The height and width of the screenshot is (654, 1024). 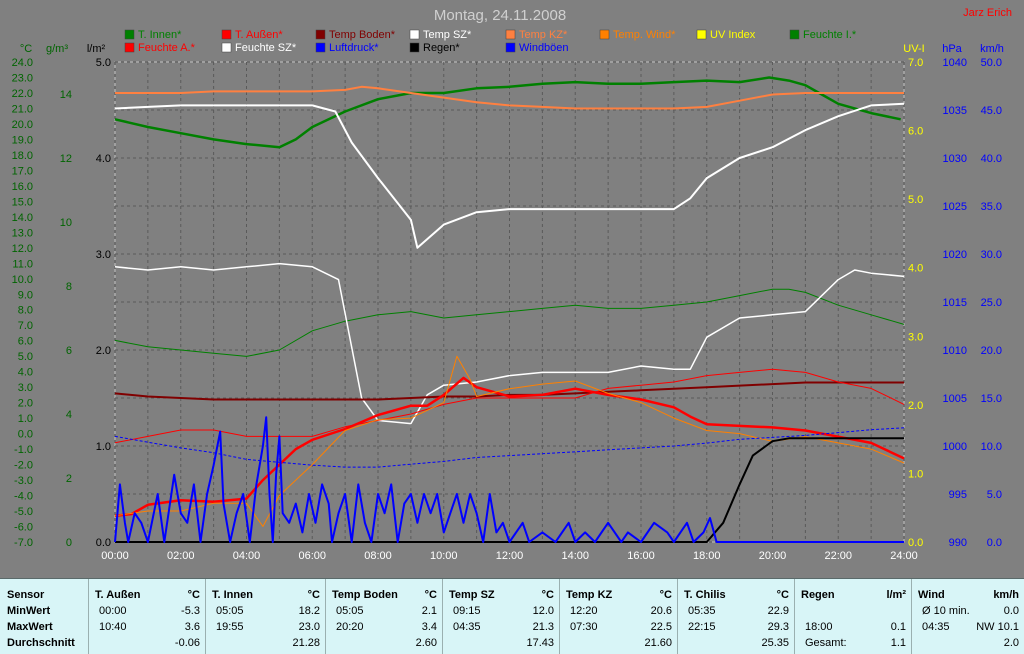 I want to click on pressure-tick-label: 1030, so click(x=955, y=159).